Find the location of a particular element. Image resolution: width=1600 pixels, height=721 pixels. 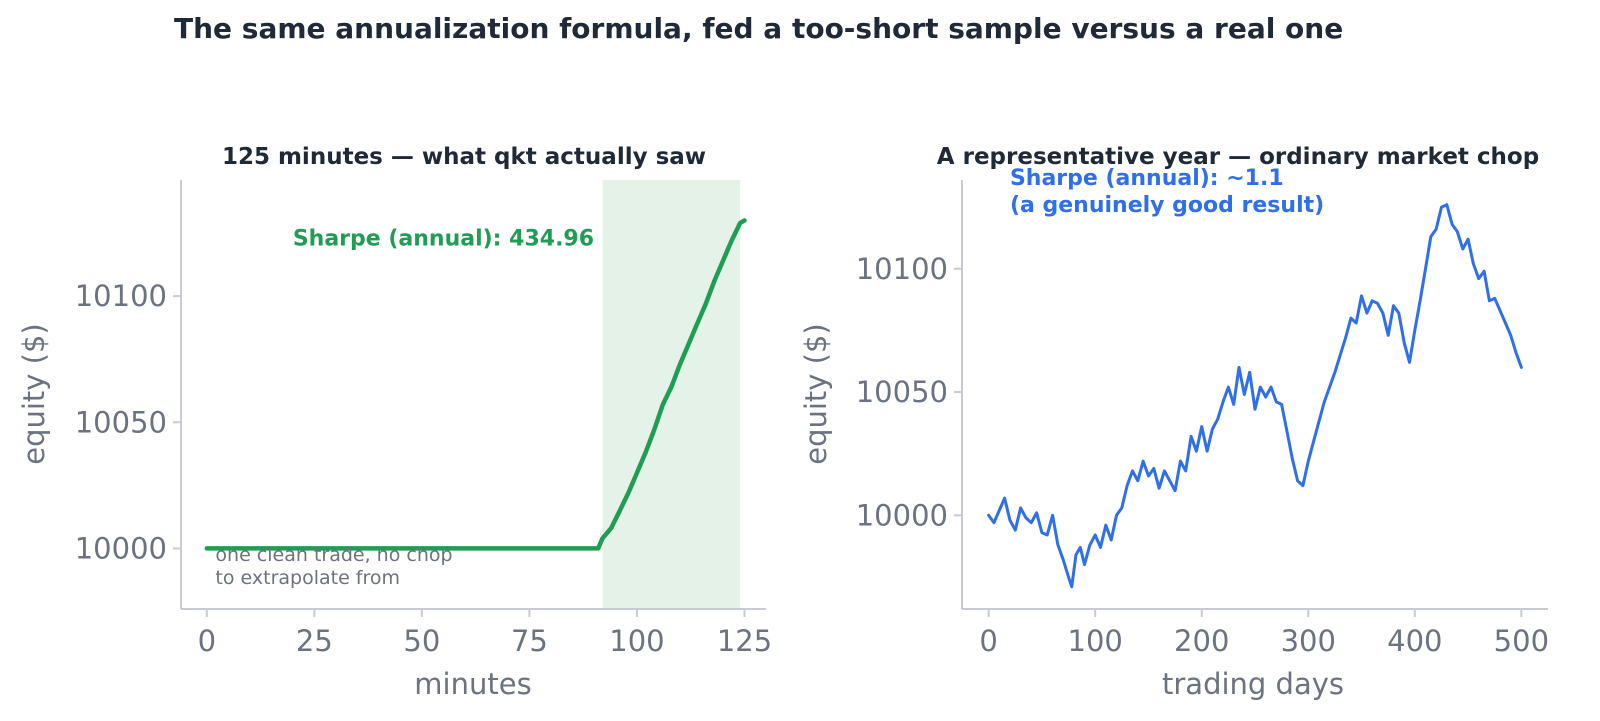

x-tick-label: 125 is located at coordinates (744, 641).